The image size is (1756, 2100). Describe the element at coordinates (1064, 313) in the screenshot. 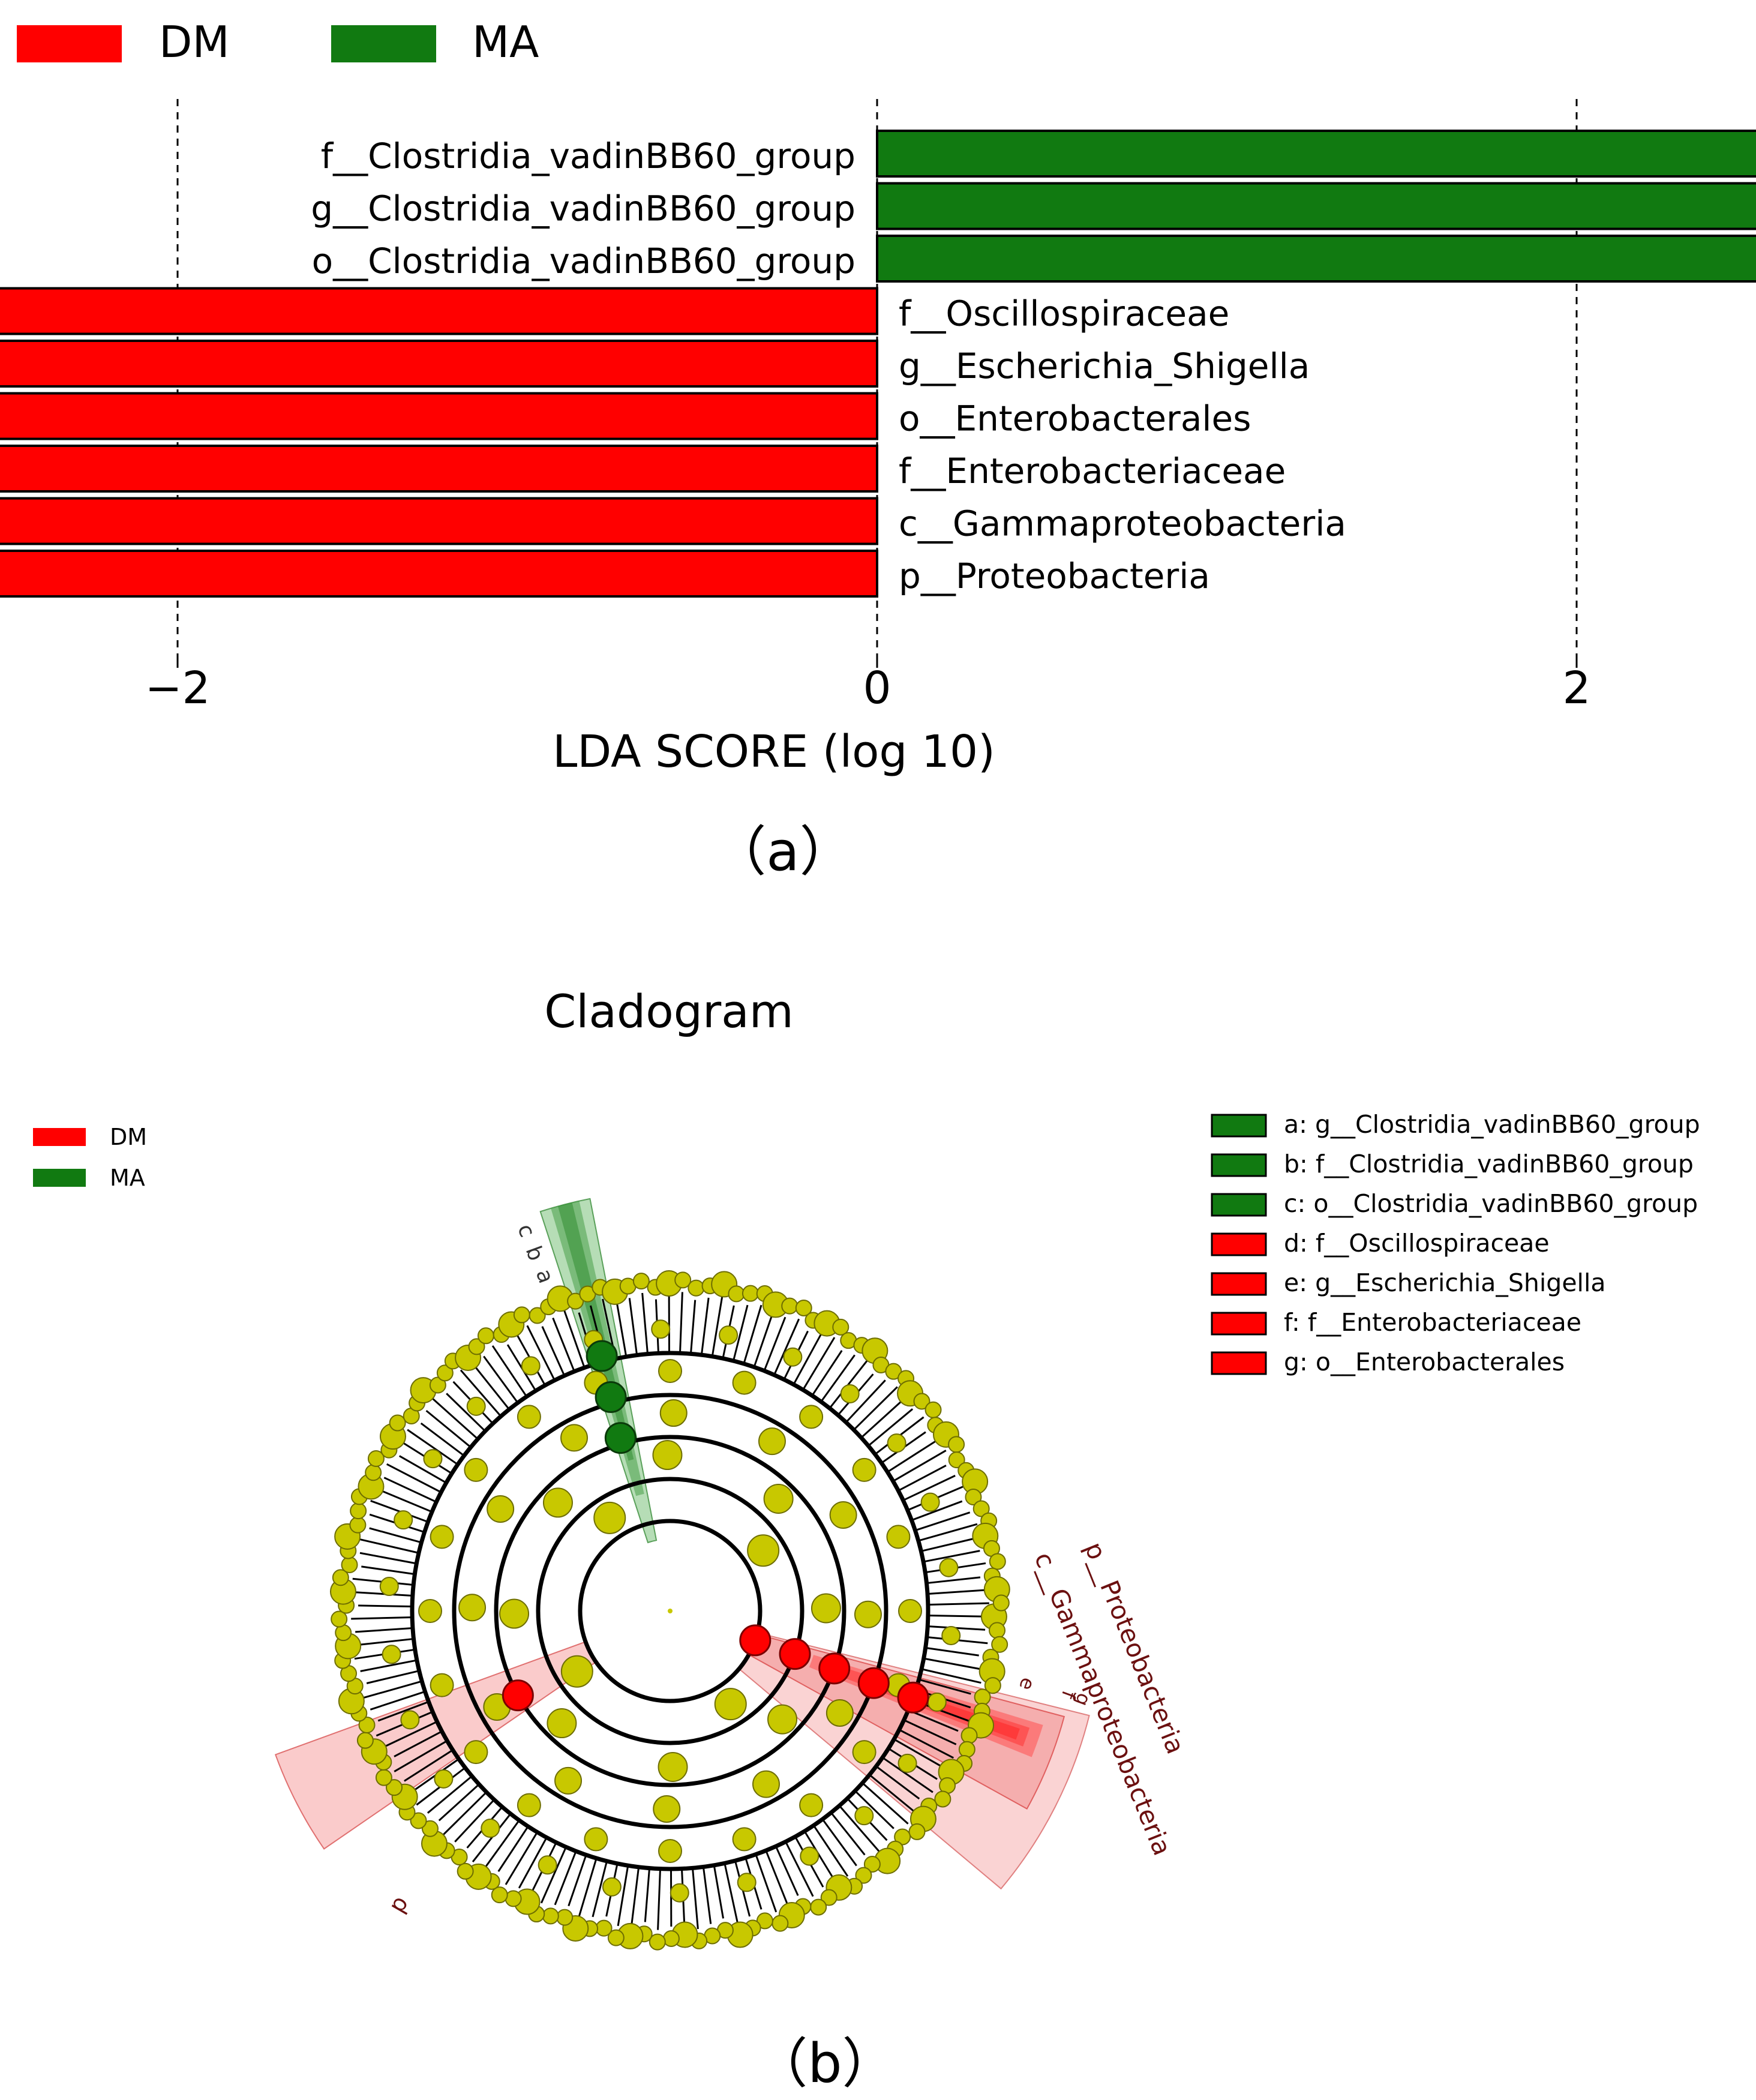

I see `lda-category-label: f__Oscillospiraceae` at that location.